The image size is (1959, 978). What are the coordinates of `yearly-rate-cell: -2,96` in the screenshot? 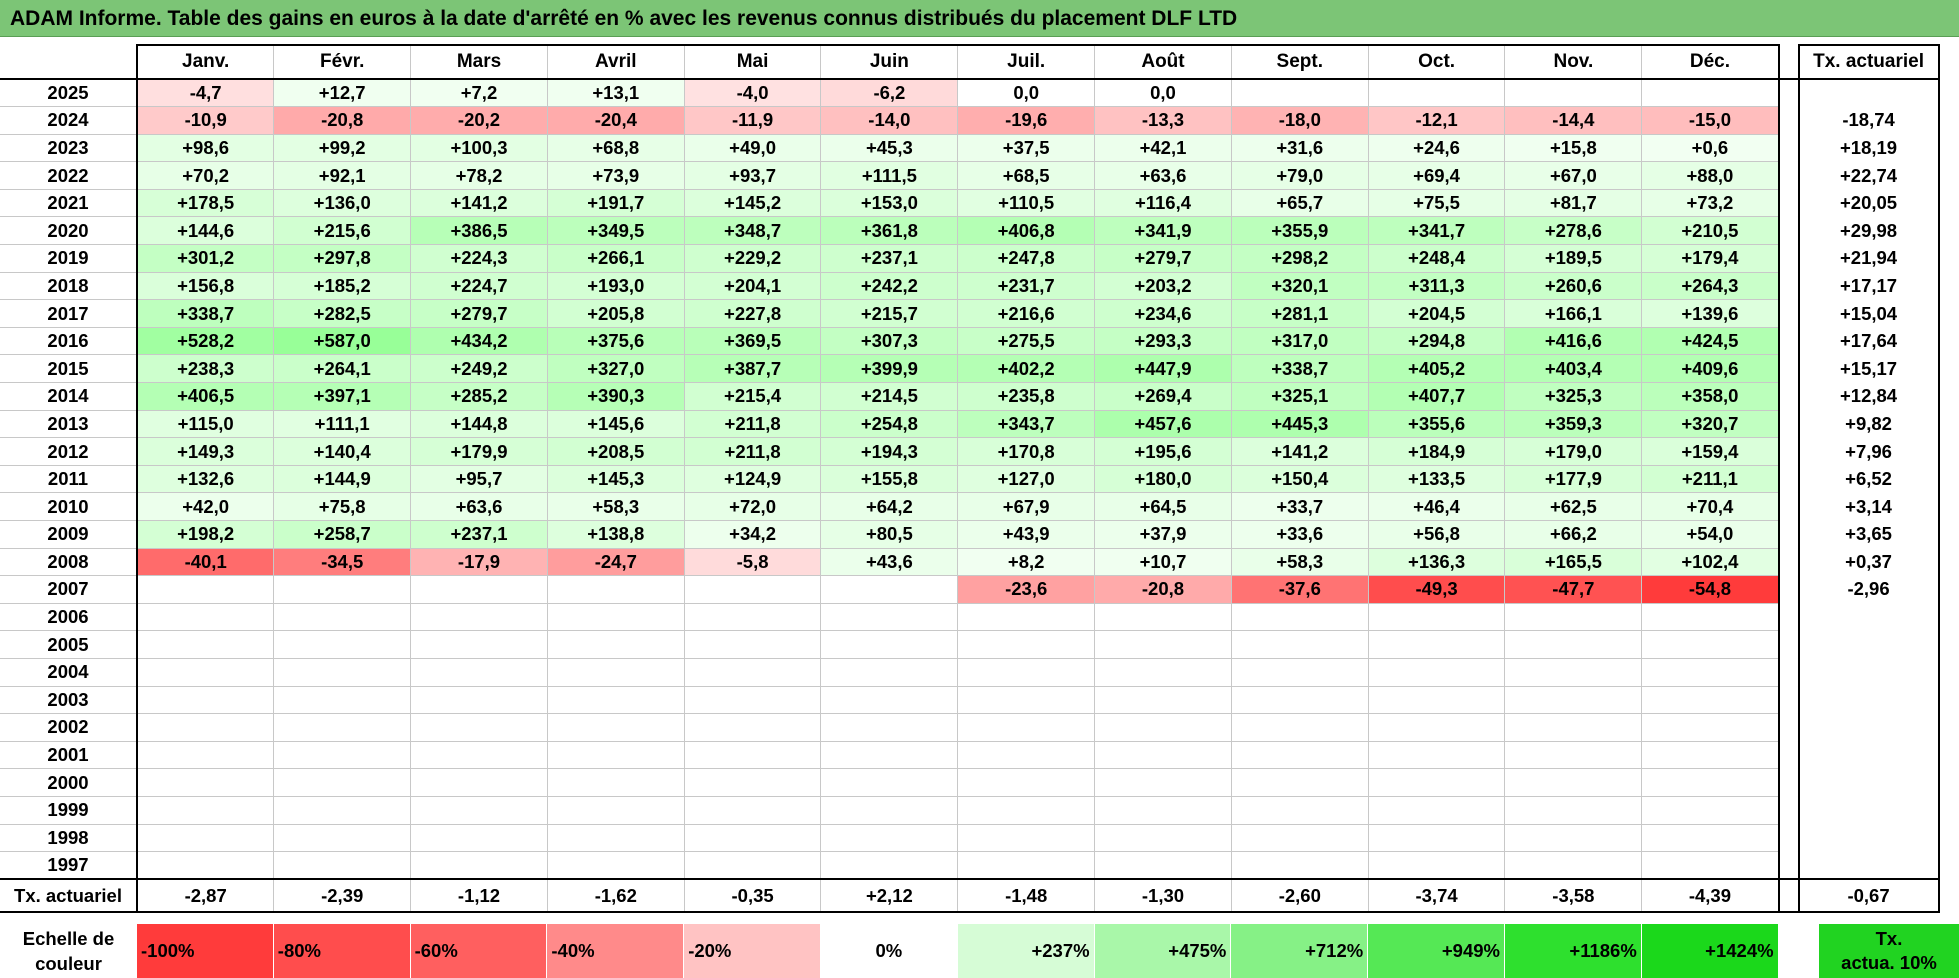 It's located at (1868, 589).